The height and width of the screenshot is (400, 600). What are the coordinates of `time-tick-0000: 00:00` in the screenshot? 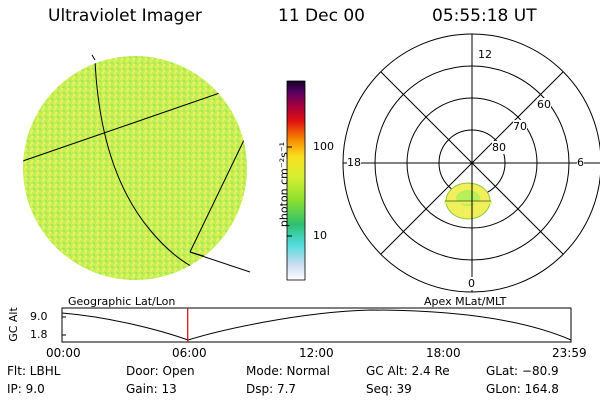 It's located at (63, 353).